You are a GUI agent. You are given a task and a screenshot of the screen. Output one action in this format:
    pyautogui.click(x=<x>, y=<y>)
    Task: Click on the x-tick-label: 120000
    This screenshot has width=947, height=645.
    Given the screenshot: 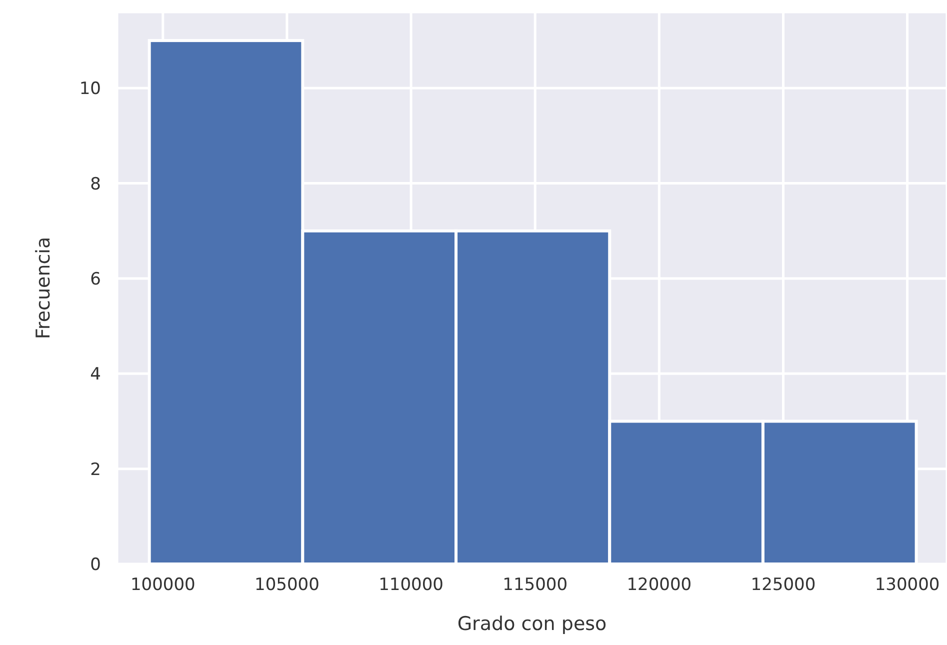 What is the action you would take?
    pyautogui.click(x=659, y=585)
    